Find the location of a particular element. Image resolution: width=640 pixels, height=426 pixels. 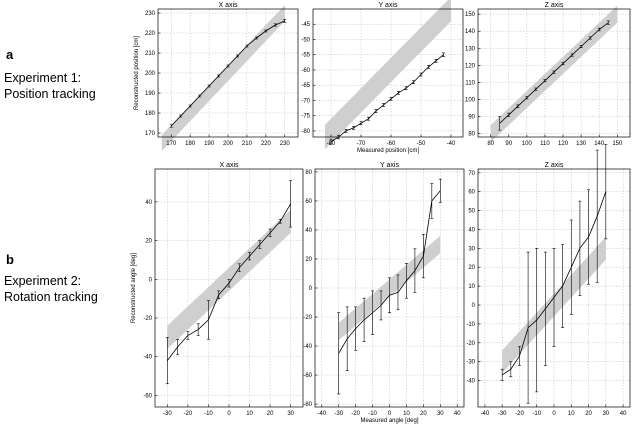

chart-4-y-tick-label: 40 is located at coordinates (148, 203).